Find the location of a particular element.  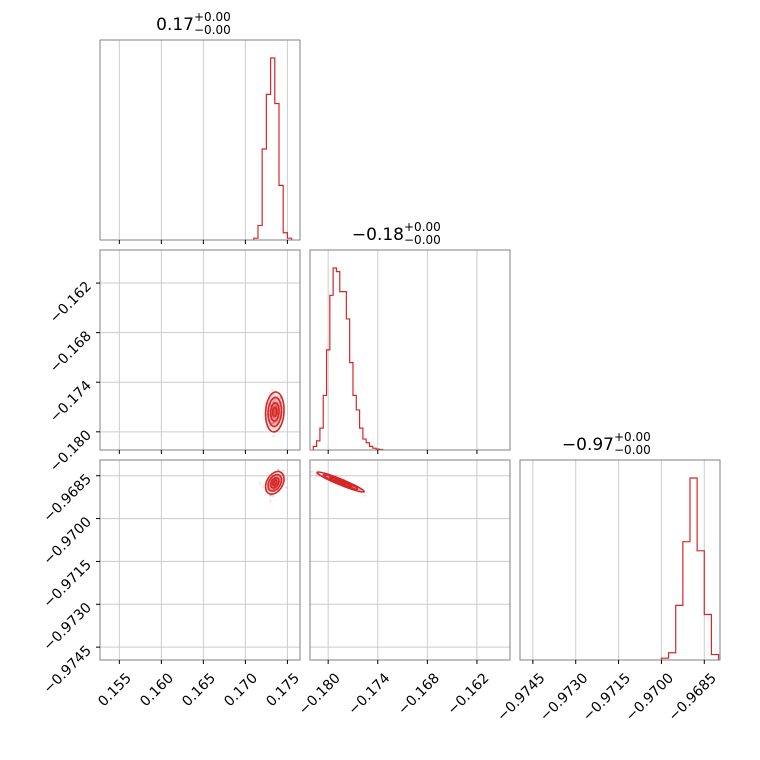

panel-1-0: −0.180−0.174−0.168−0.162 is located at coordinates (174, 362).